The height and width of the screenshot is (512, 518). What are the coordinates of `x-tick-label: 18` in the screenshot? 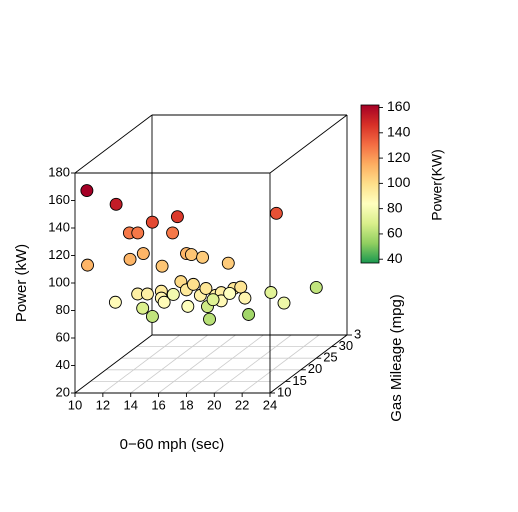 It's located at (186, 404).